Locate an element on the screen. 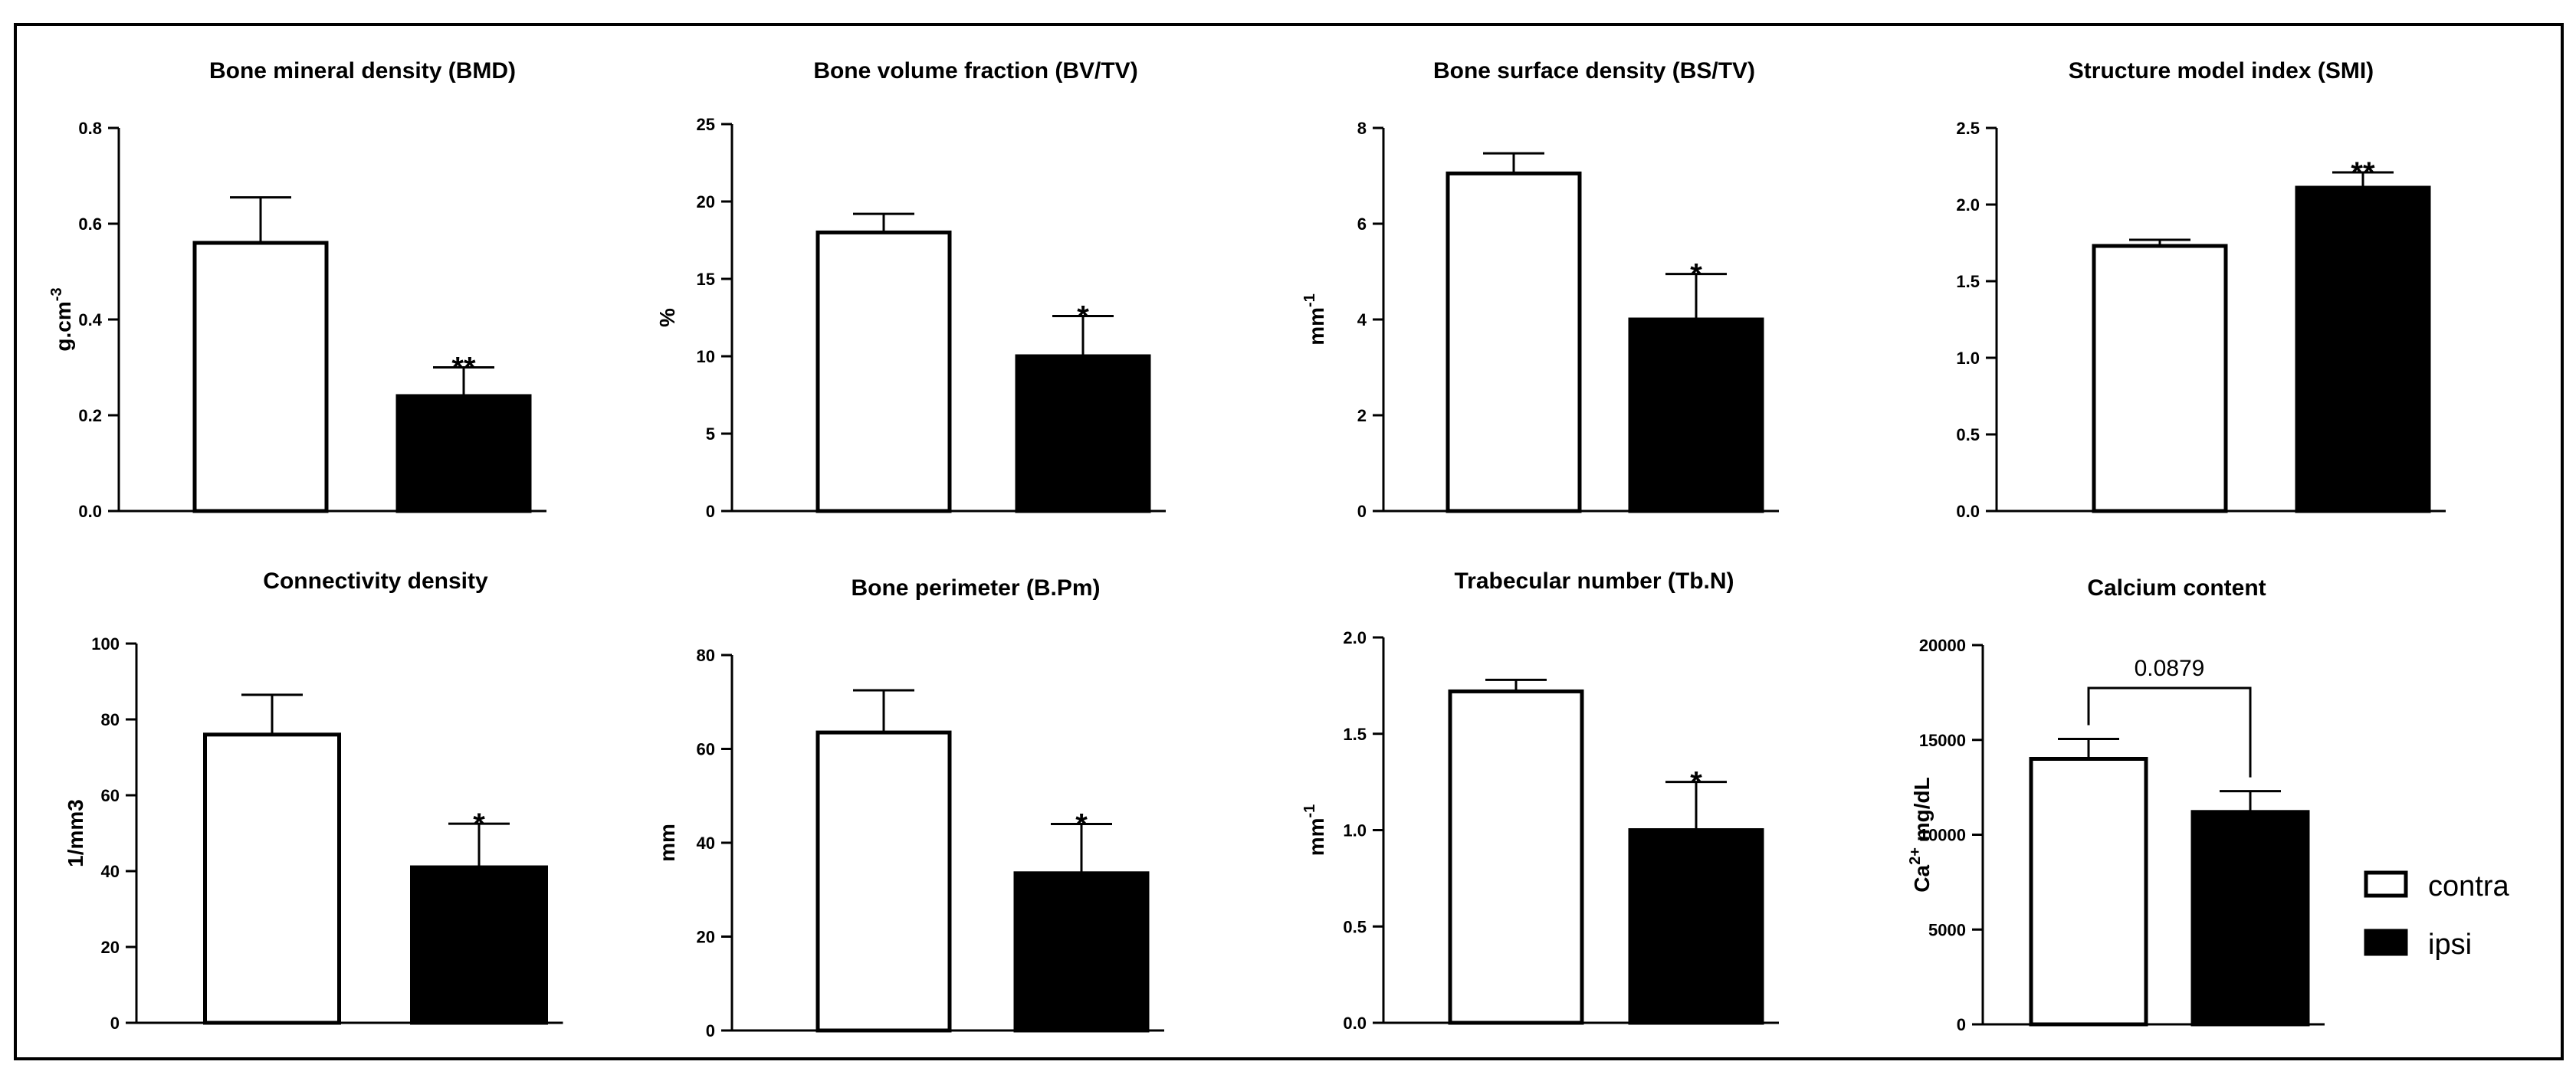  y-tick-label: 5000 is located at coordinates (1947, 929).